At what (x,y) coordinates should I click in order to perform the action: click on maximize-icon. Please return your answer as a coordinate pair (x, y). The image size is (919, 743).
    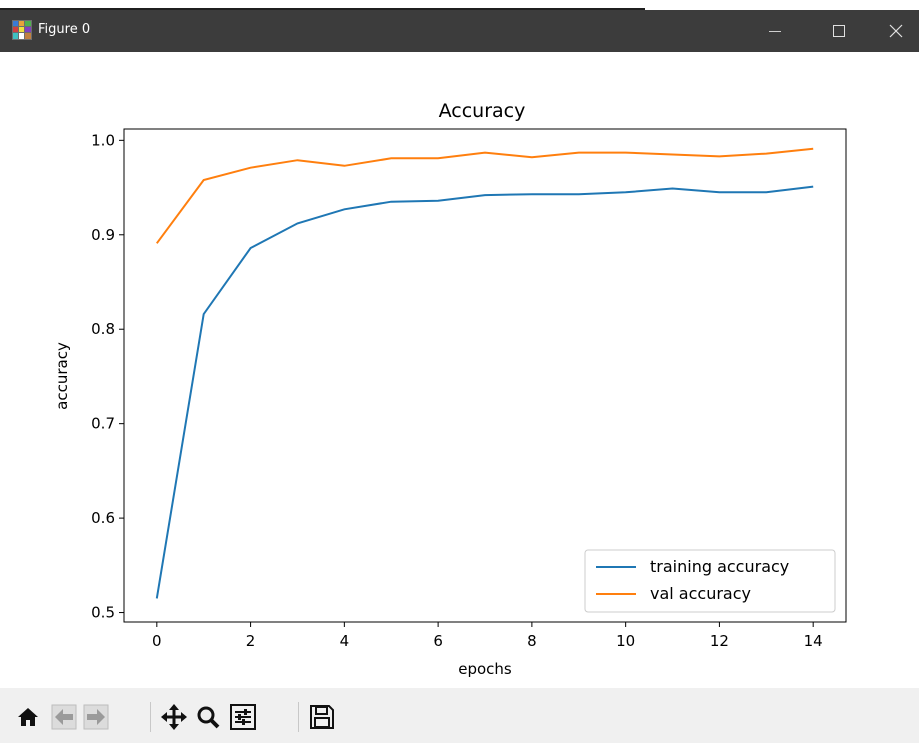
    Looking at the image, I should click on (839, 31).